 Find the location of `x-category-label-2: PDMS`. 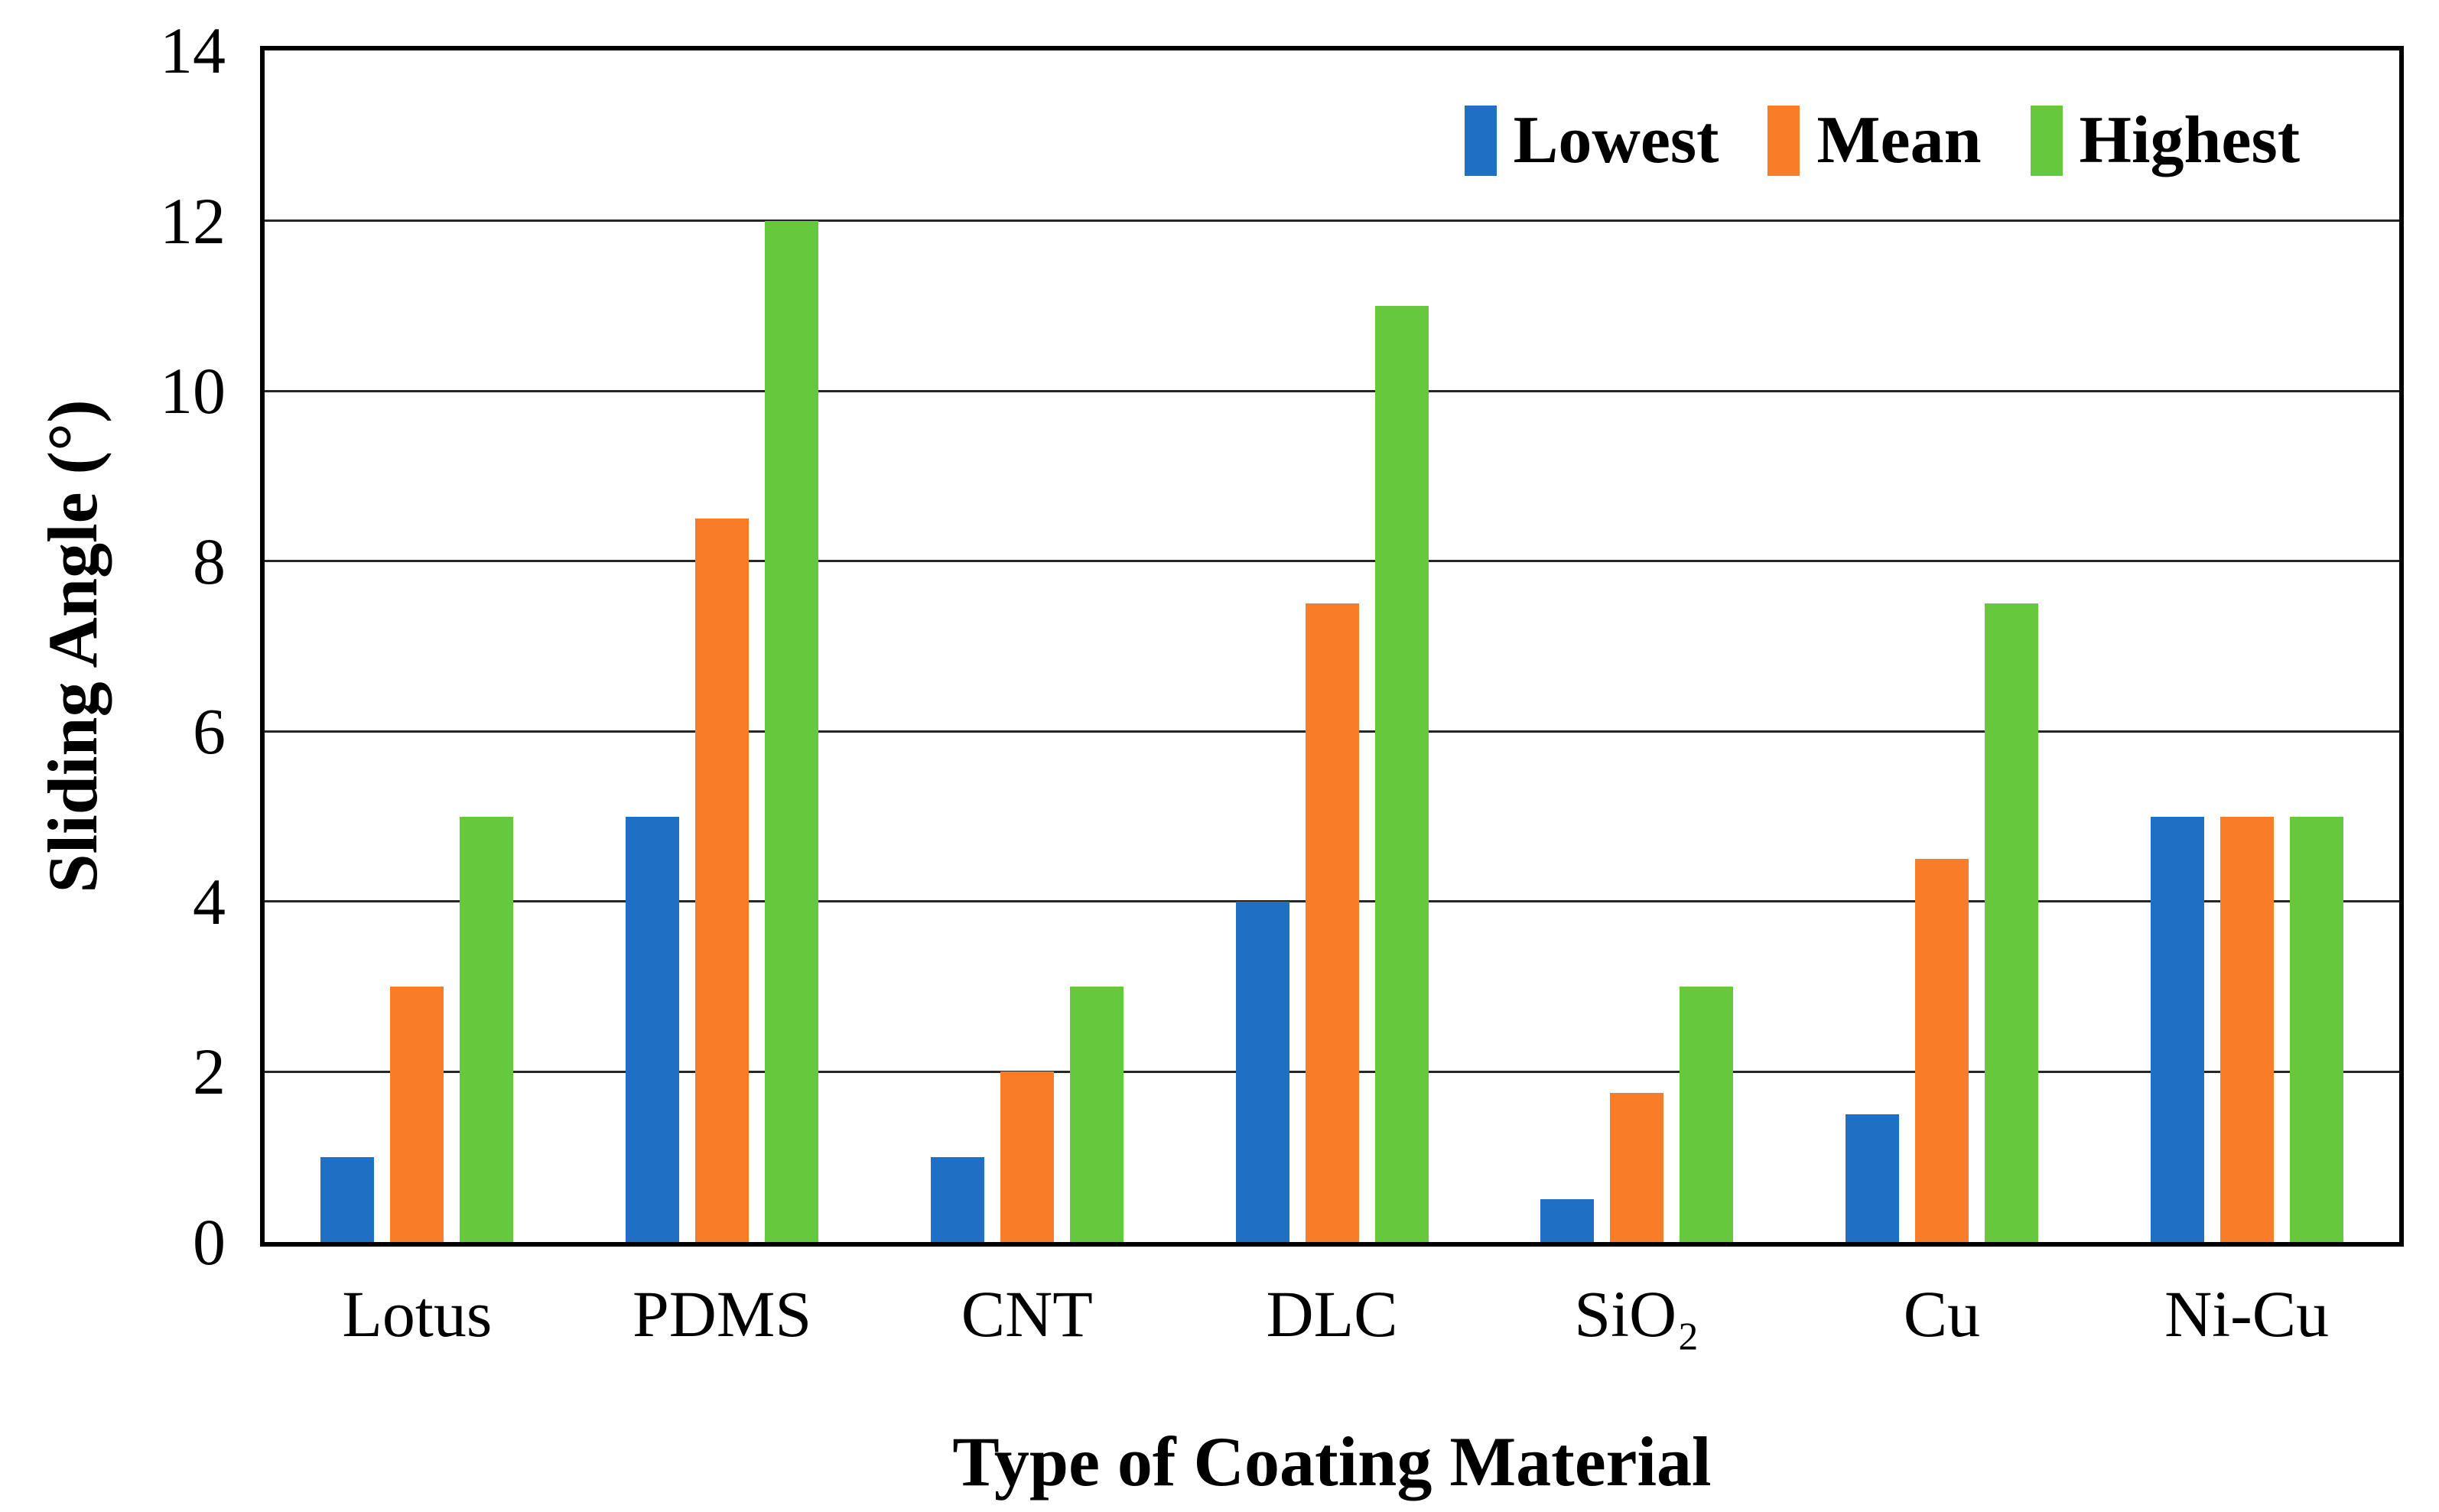

x-category-label-2: PDMS is located at coordinates (722, 1314).